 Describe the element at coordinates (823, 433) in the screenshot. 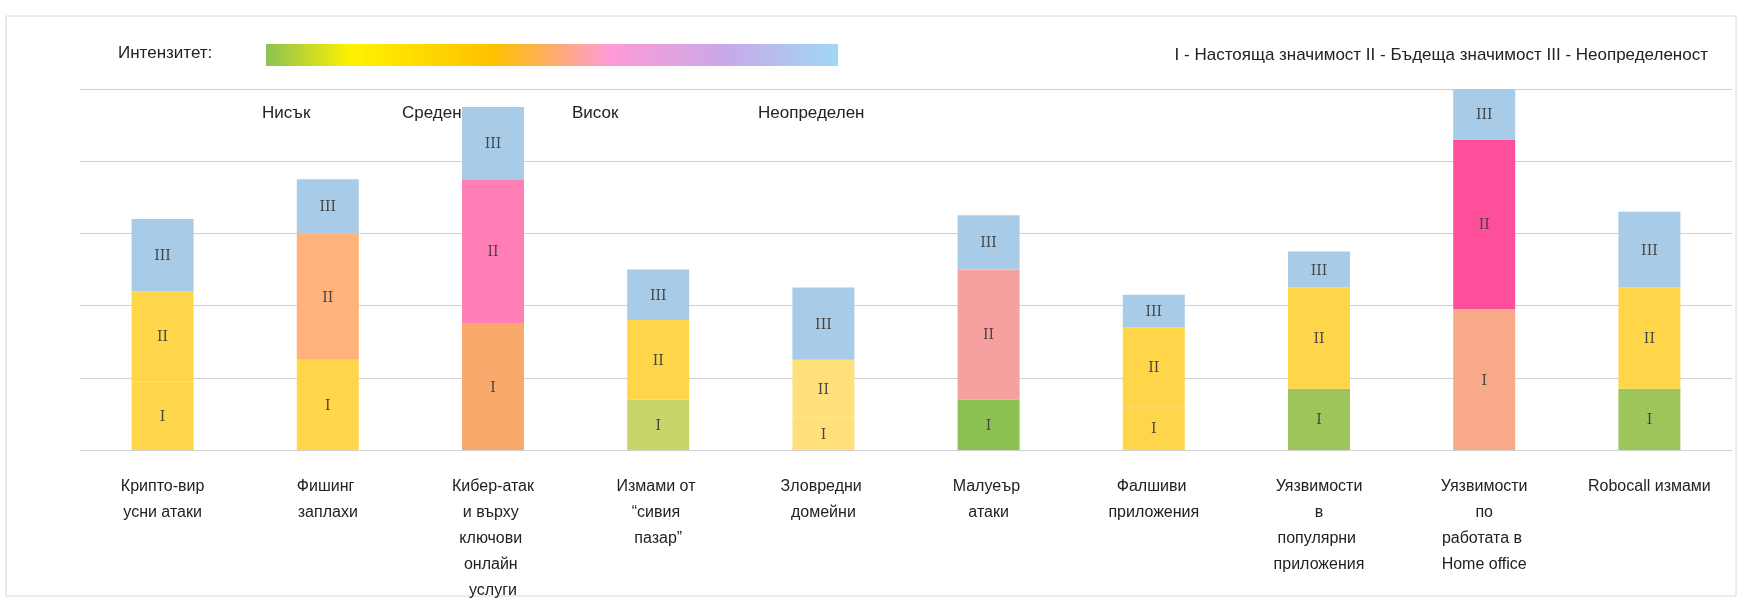

I see `series-label: I` at that location.